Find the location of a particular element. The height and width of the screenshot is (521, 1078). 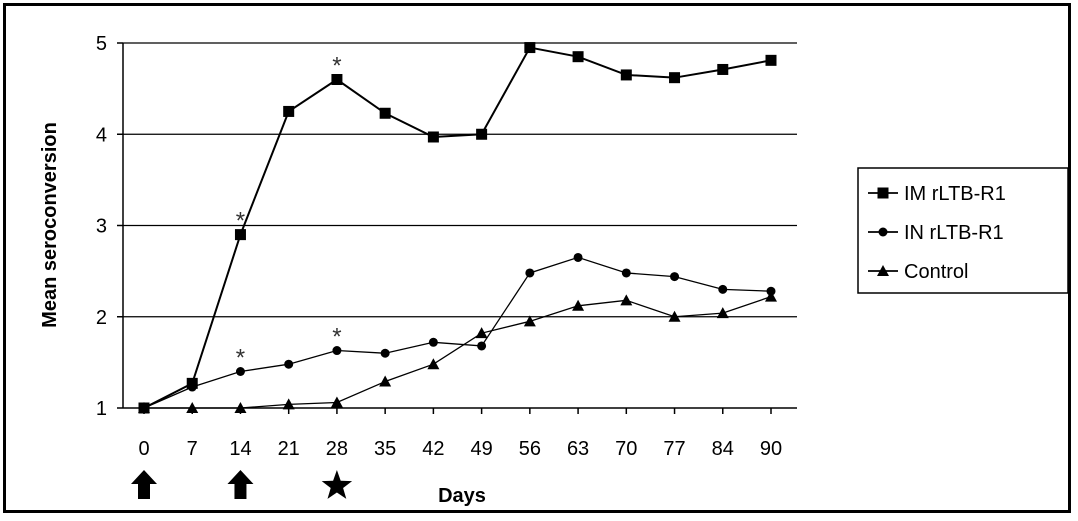

y-axis-title: Mean seroconversion is located at coordinates (50, 225).